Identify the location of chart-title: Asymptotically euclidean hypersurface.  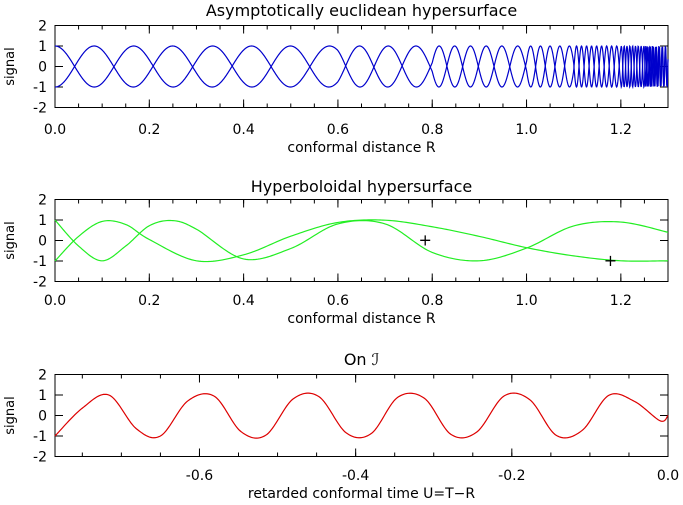
(361, 10).